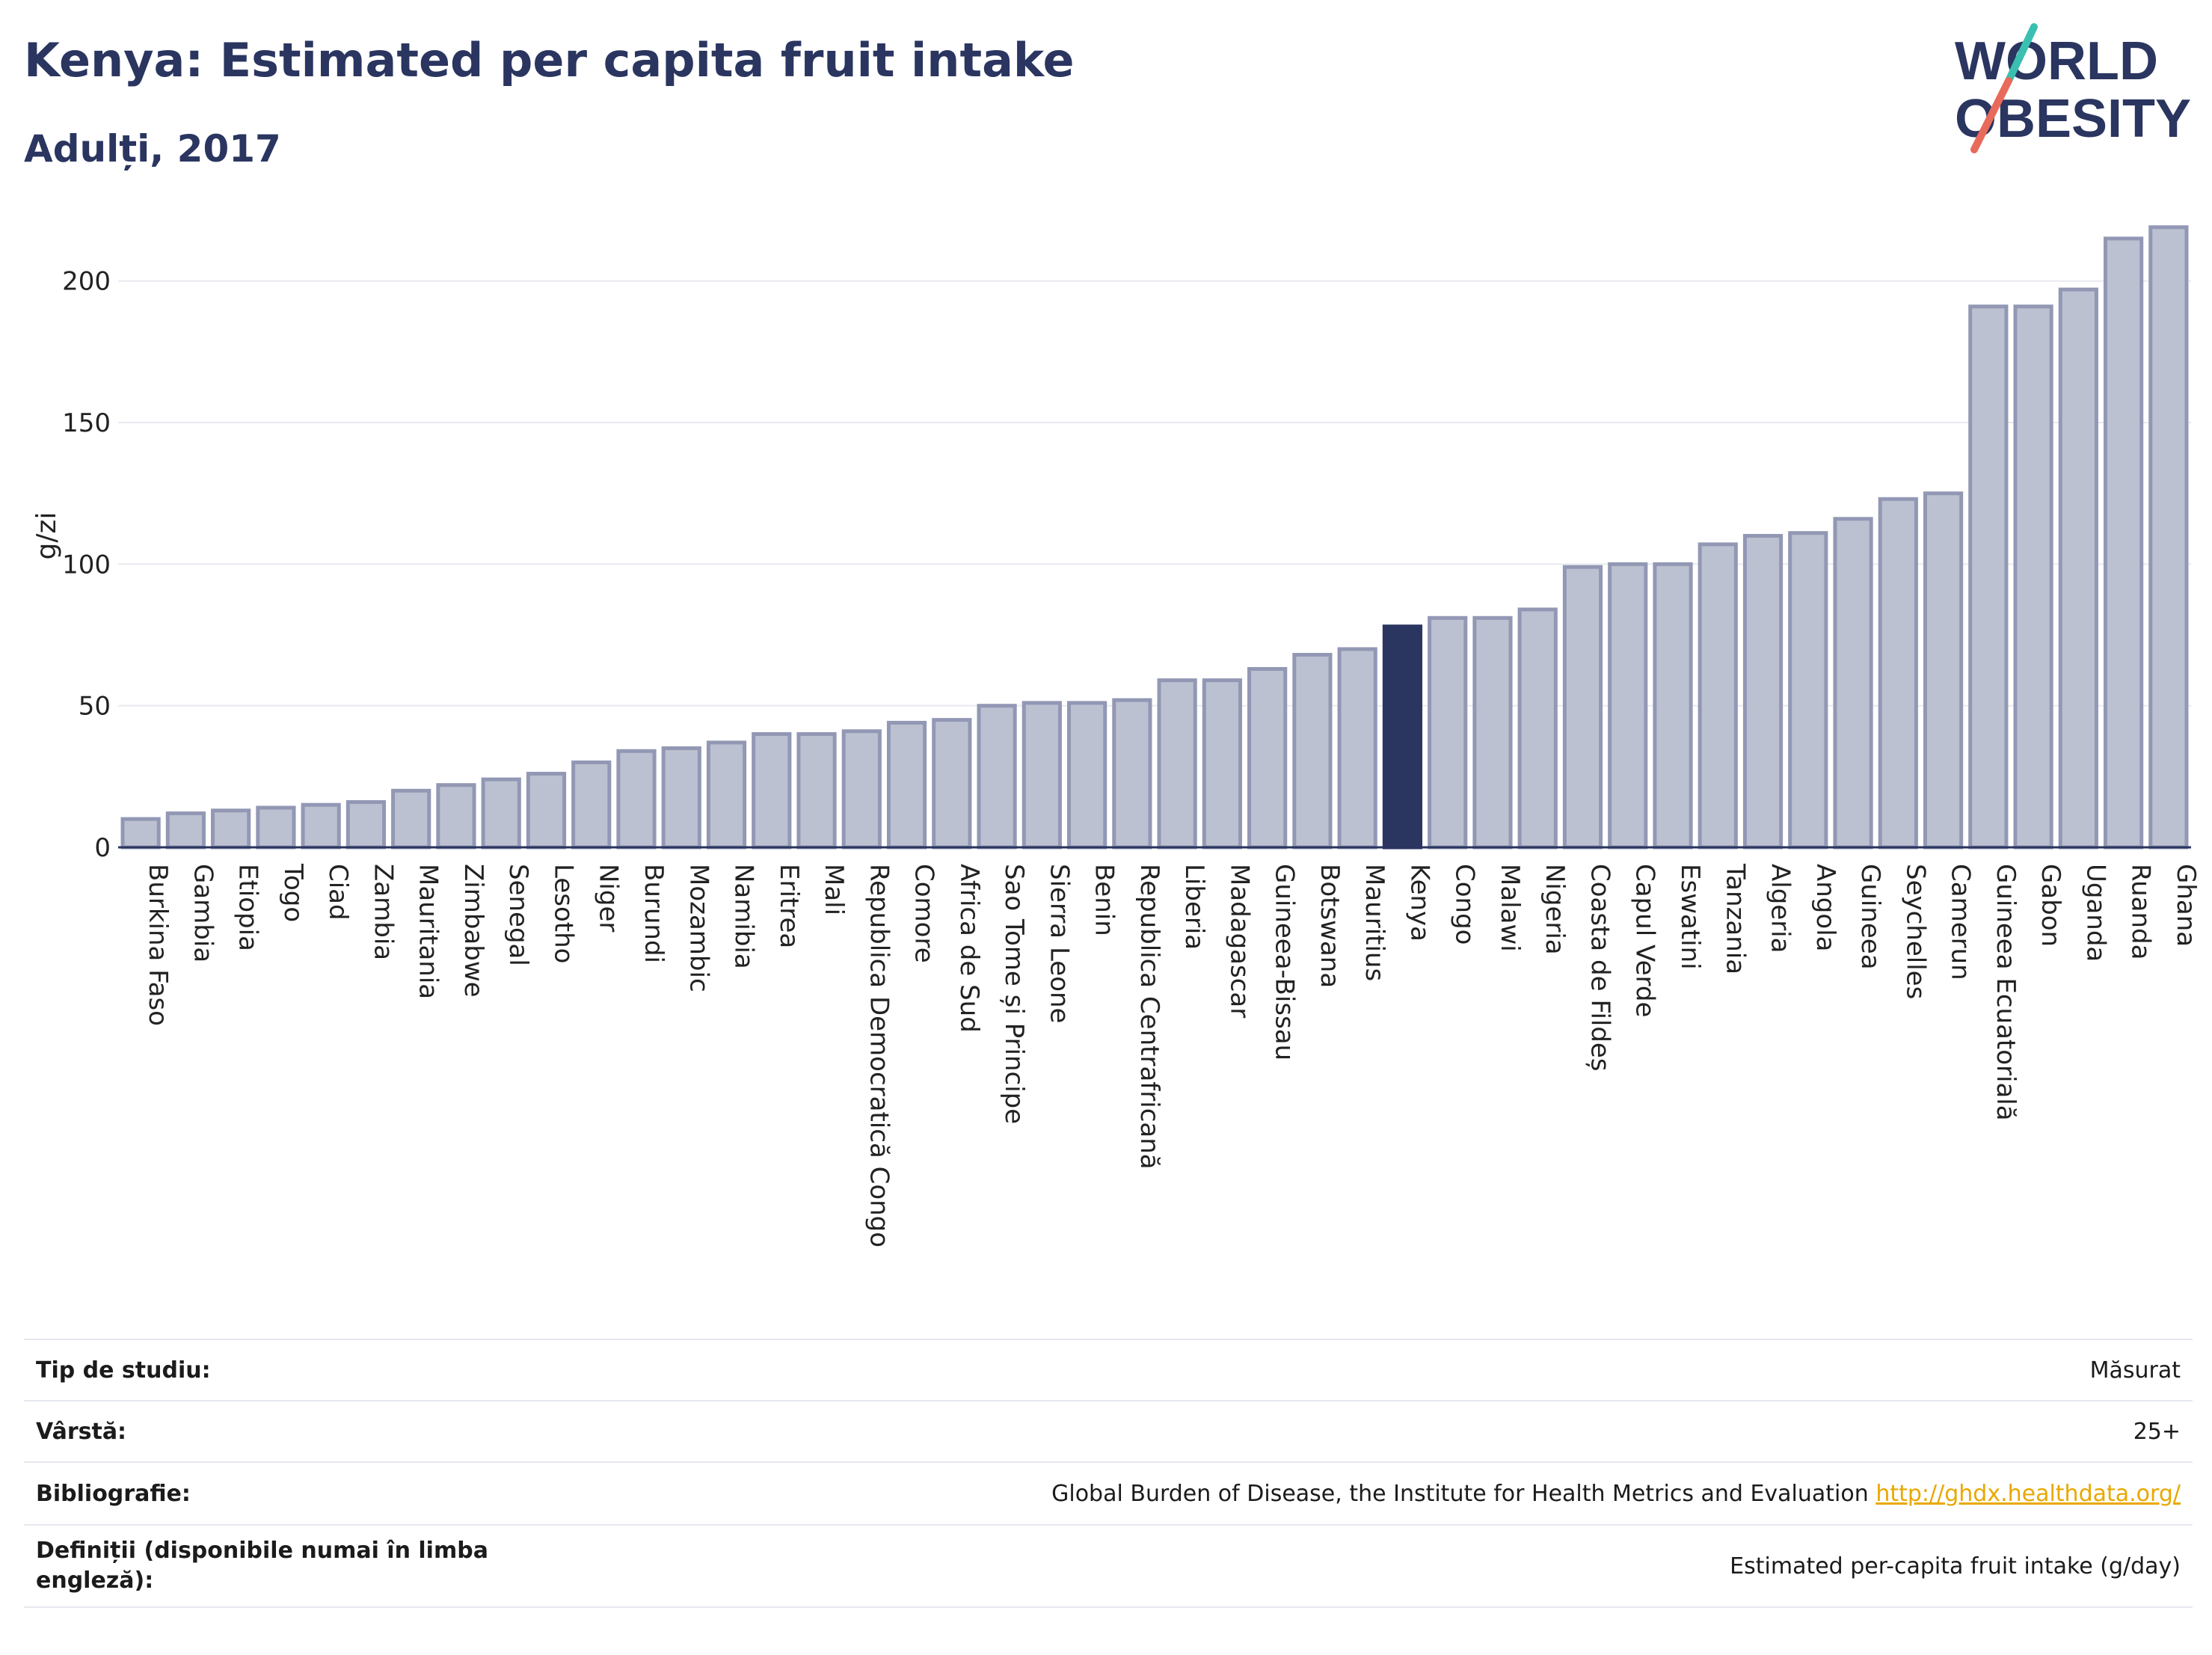 The width and height of the screenshot is (2212, 1655). I want to click on x-tick-label: Angola, so click(1825, 907).